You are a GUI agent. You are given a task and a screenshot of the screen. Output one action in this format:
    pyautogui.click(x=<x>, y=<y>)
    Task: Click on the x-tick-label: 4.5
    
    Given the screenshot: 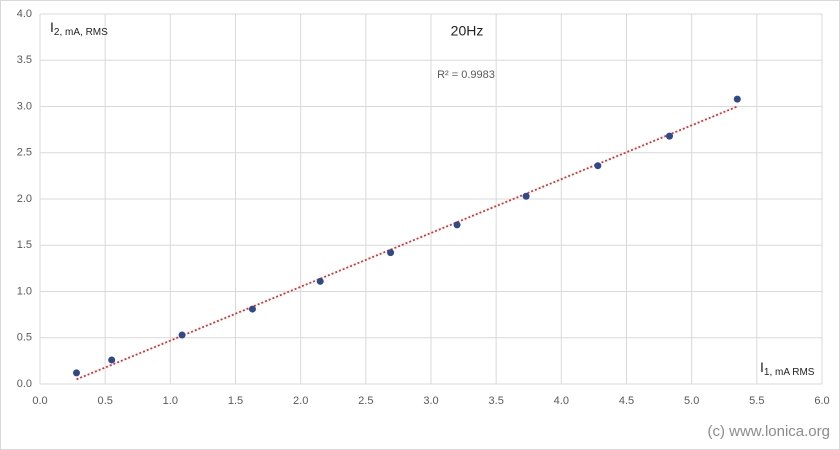 What is the action you would take?
    pyautogui.click(x=626, y=401)
    